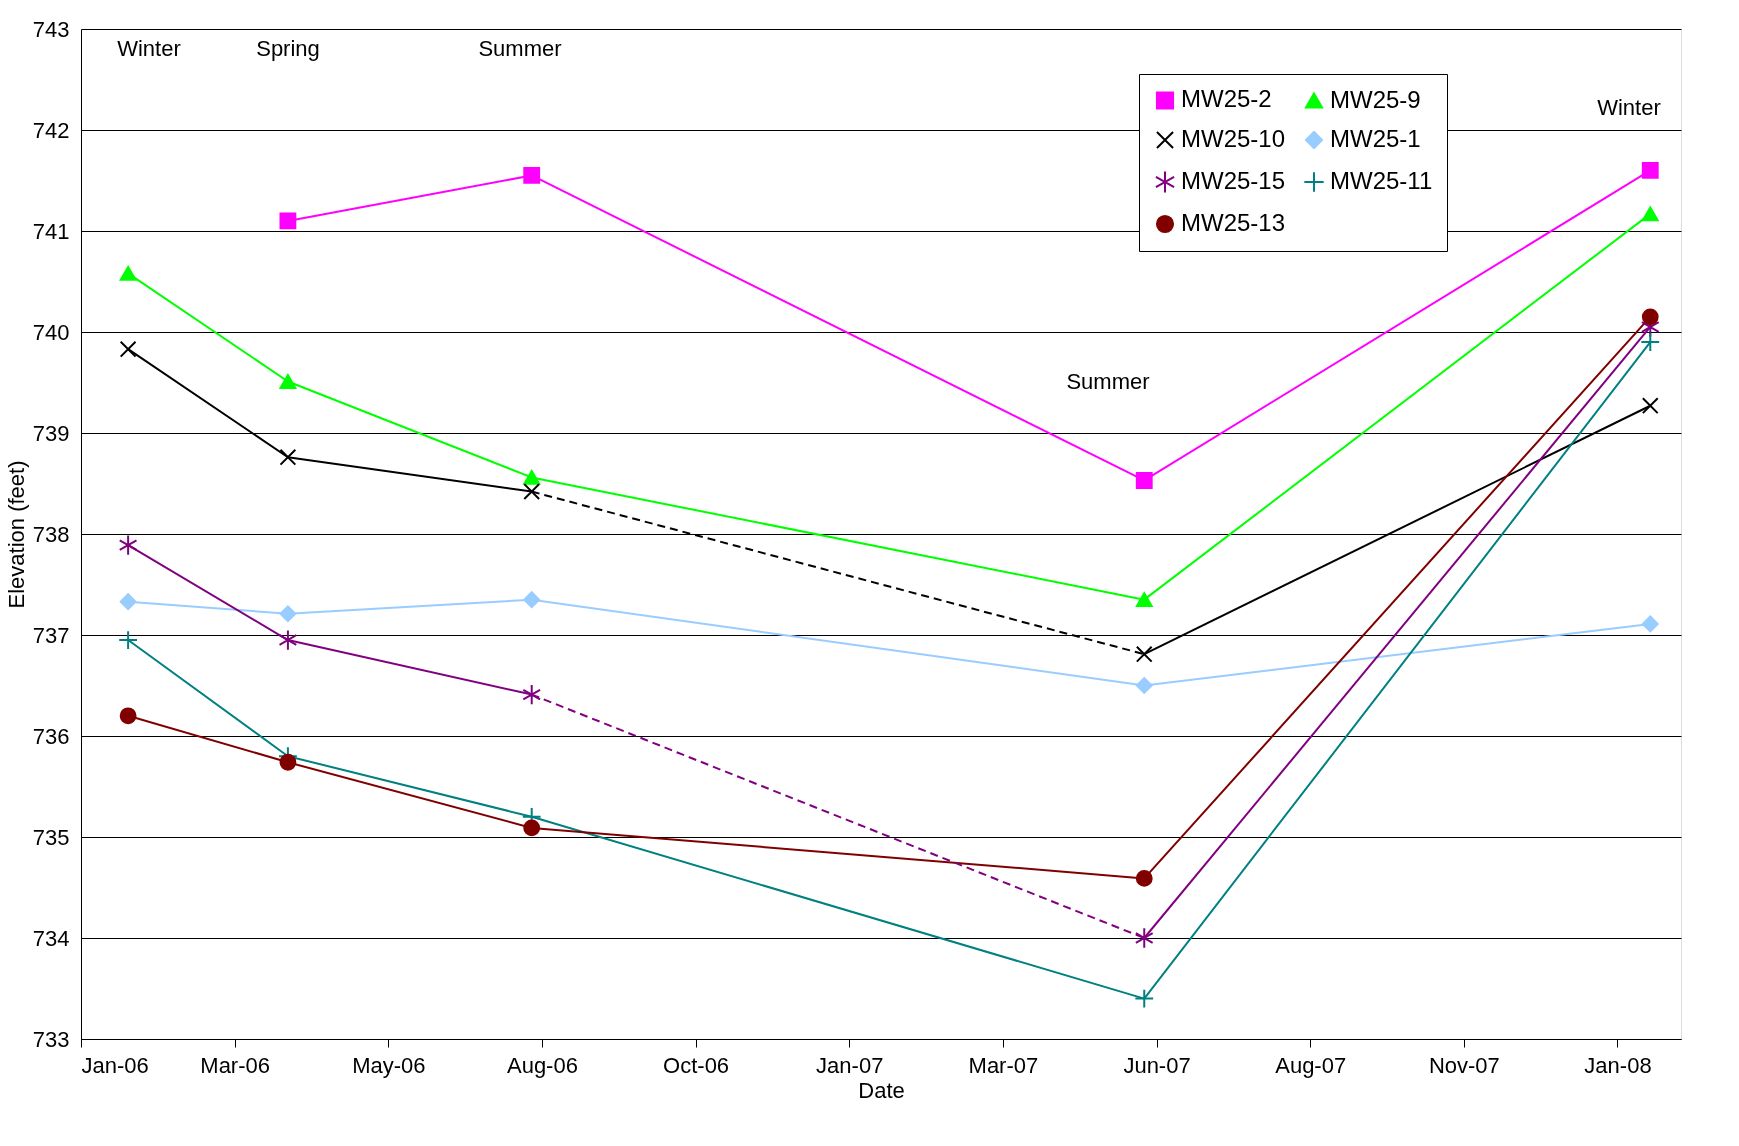 The image size is (1739, 1146). Describe the element at coordinates (51, 736) in the screenshot. I see `y-tick-label: 736` at that location.